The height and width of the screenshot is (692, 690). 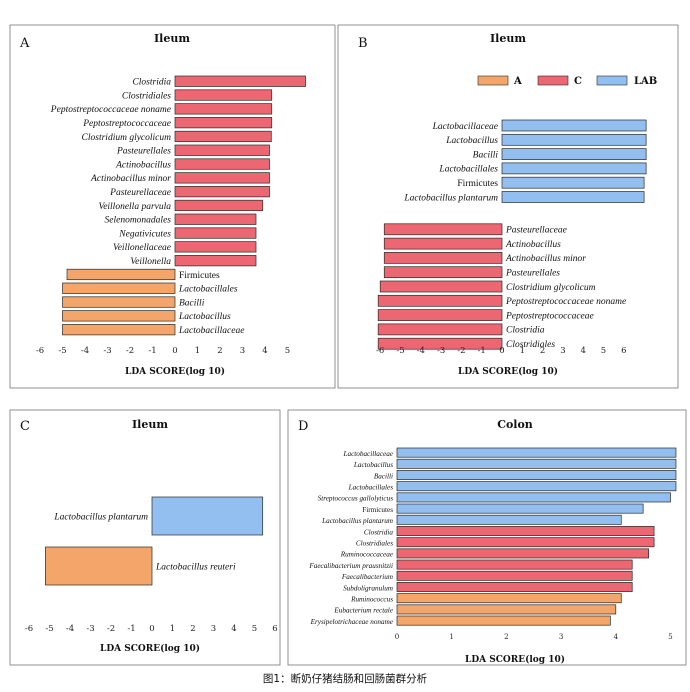 What do you see at coordinates (127, 138) in the screenshot?
I see `panel-a-bar-label: Clostridium glycolicum` at bounding box center [127, 138].